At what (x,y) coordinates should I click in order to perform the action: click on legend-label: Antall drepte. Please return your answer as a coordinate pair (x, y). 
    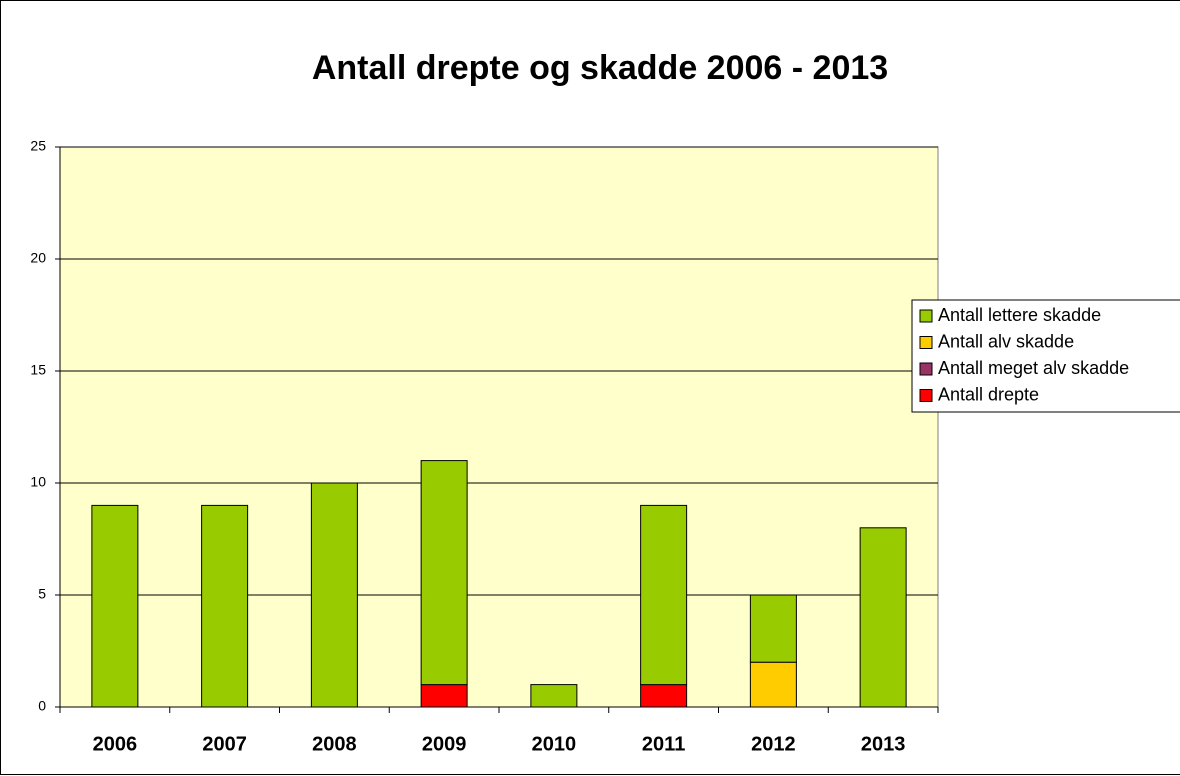
    Looking at the image, I should click on (988, 394).